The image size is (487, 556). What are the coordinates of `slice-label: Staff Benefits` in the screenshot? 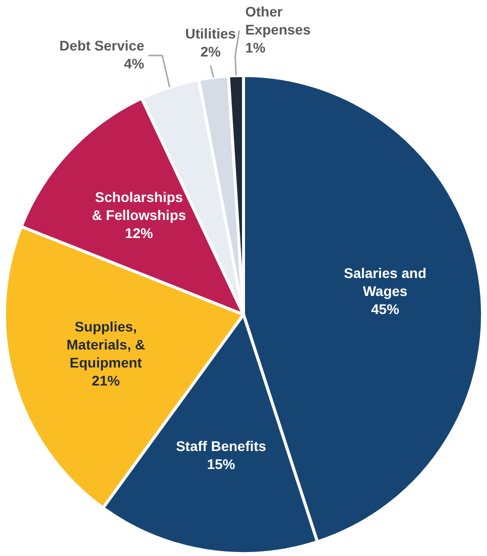 It's located at (221, 446).